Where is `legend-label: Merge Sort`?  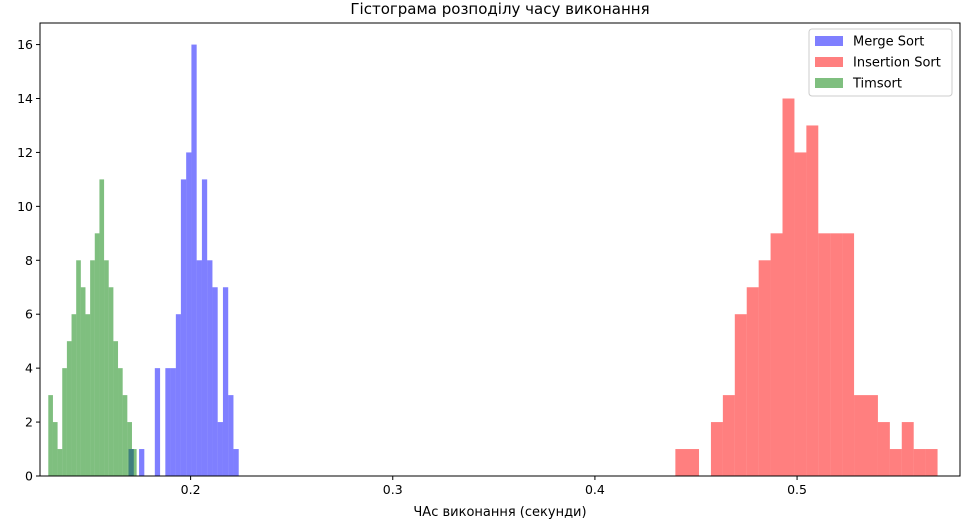
legend-label: Merge Sort is located at coordinates (888, 42).